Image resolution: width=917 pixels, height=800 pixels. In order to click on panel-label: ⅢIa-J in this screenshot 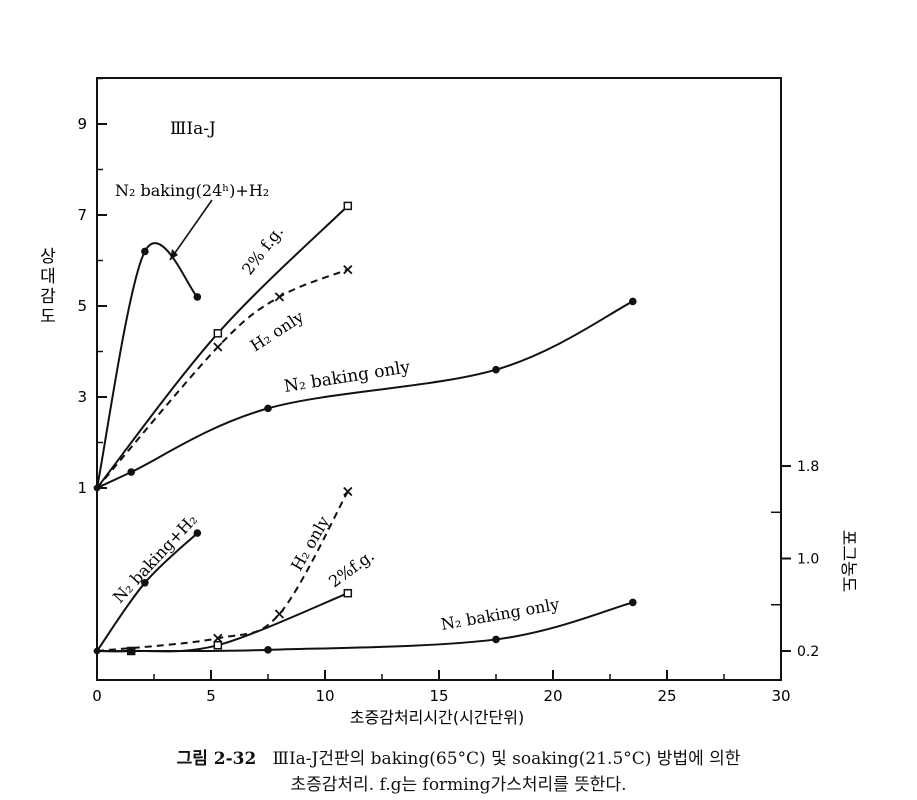, I will do `click(193, 129)`.